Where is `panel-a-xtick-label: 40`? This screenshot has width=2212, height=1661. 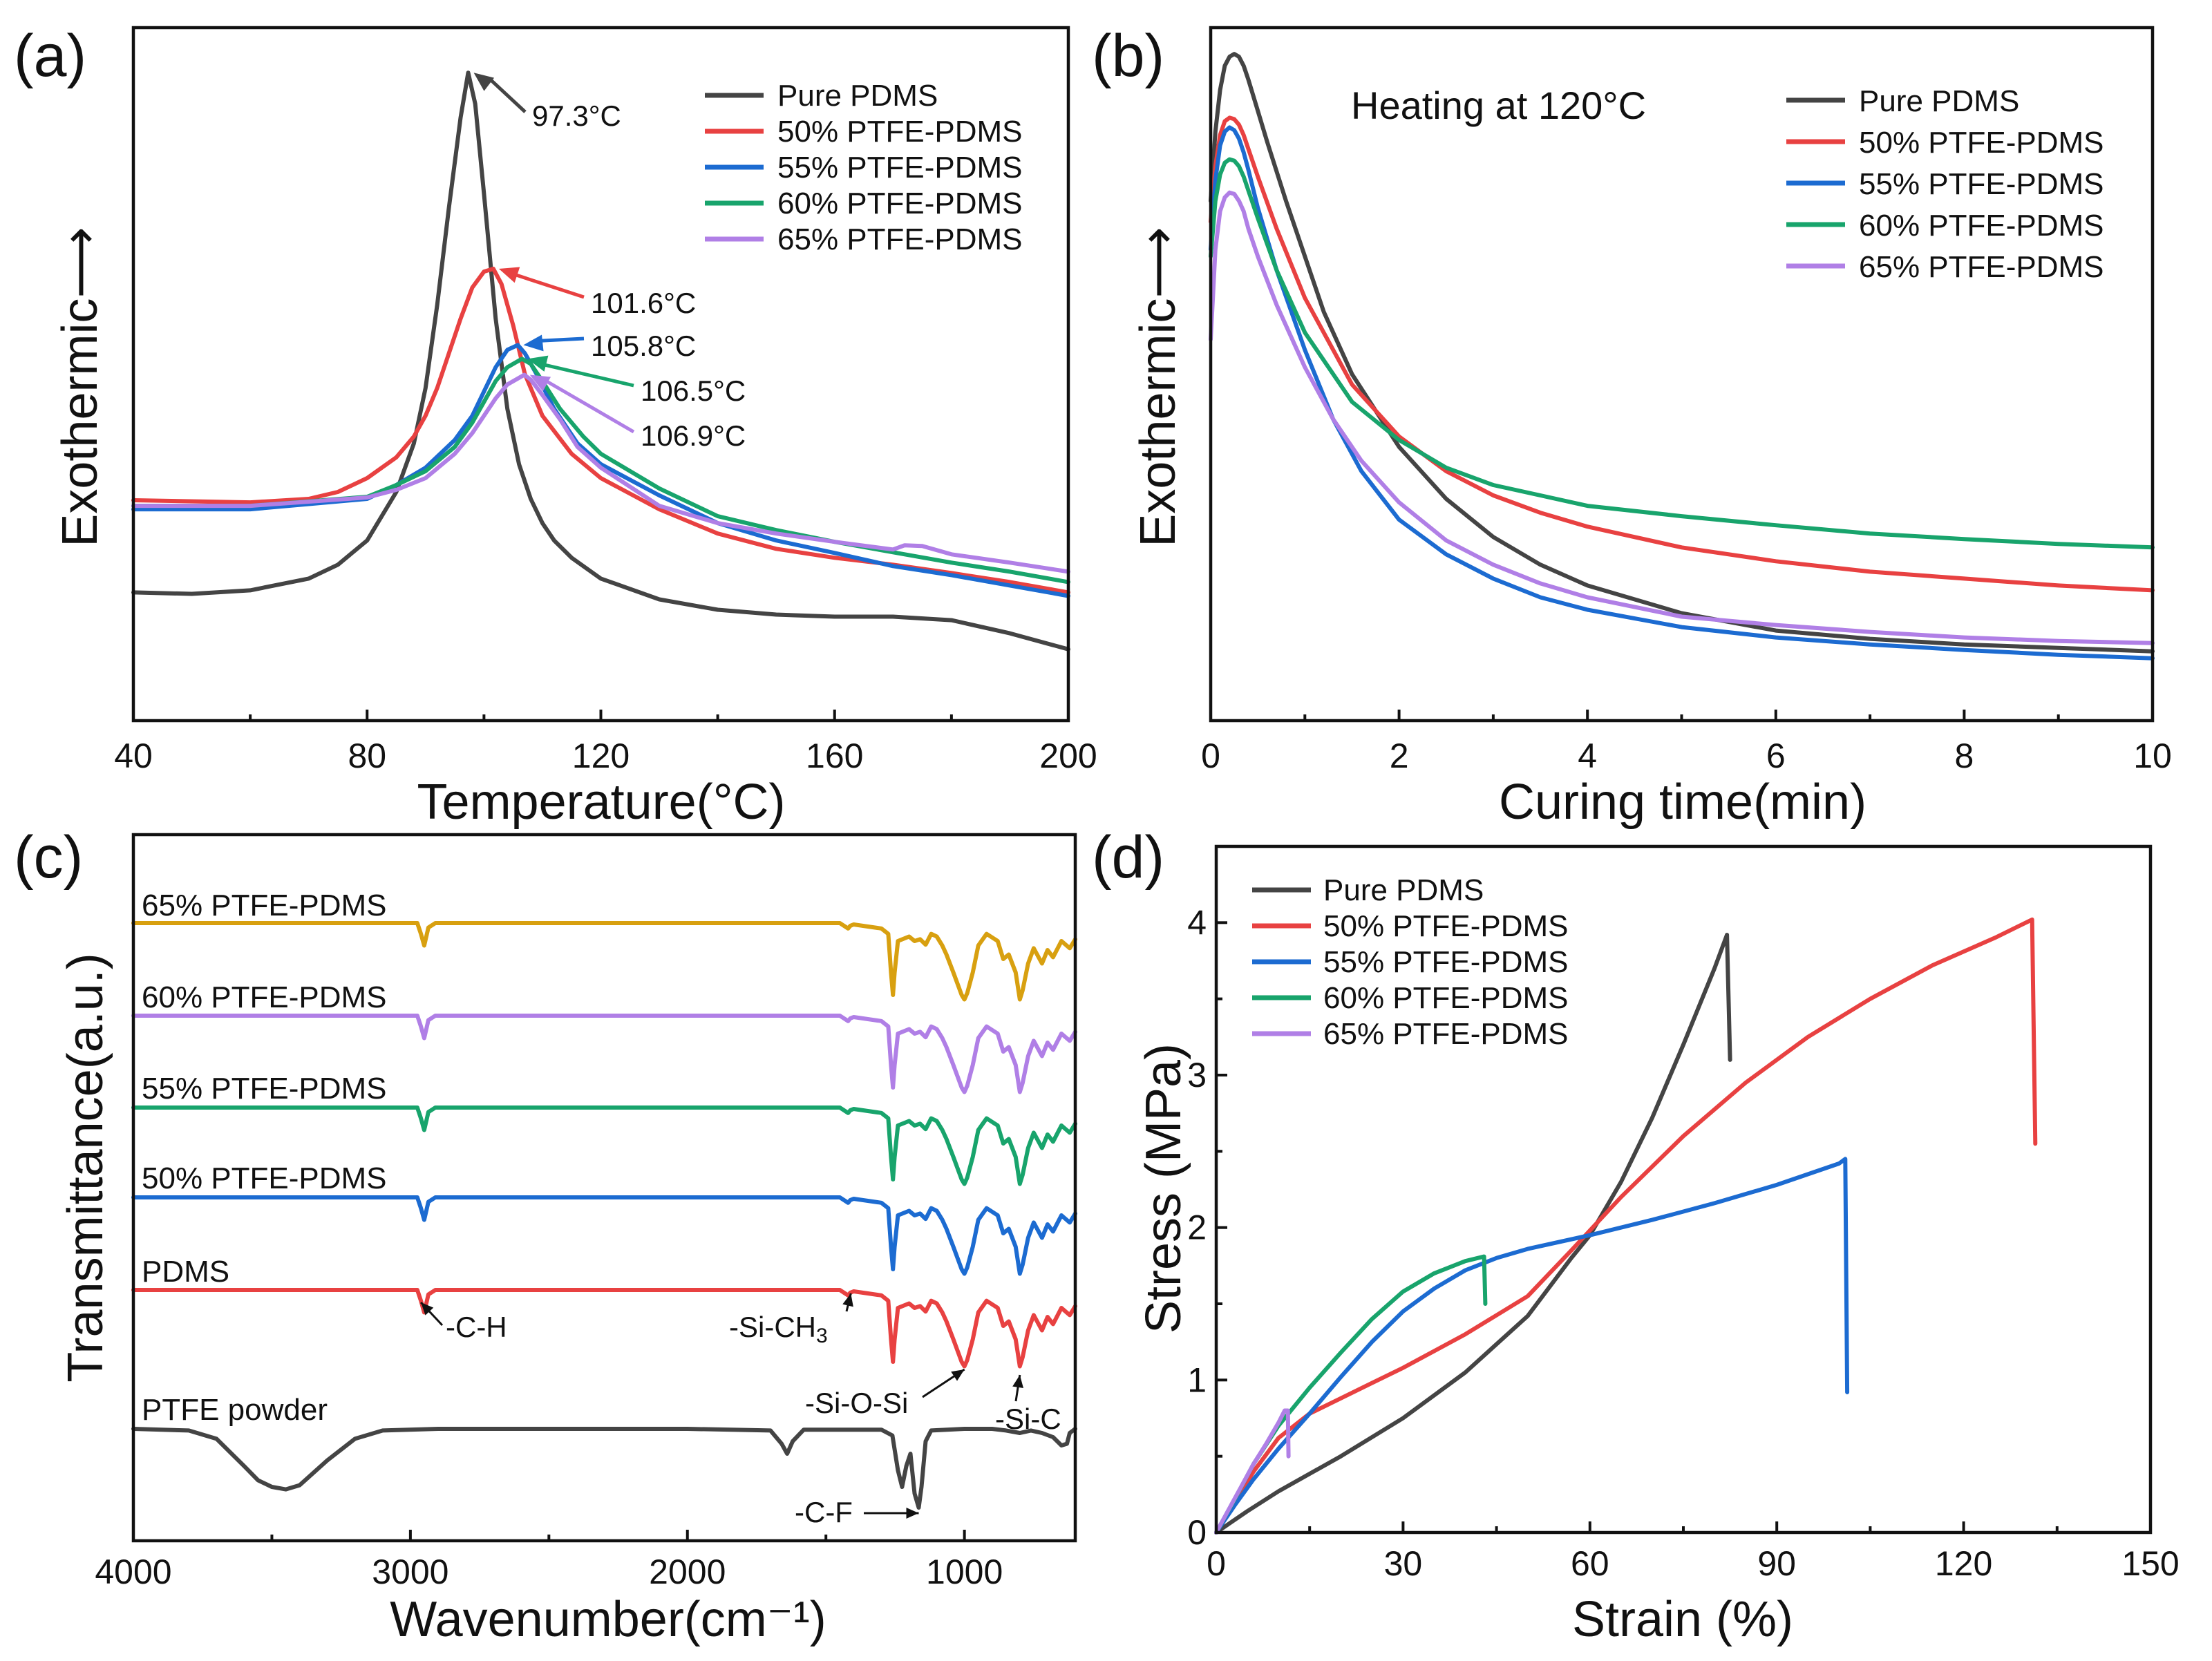 panel-a-xtick-label: 40 is located at coordinates (133, 756).